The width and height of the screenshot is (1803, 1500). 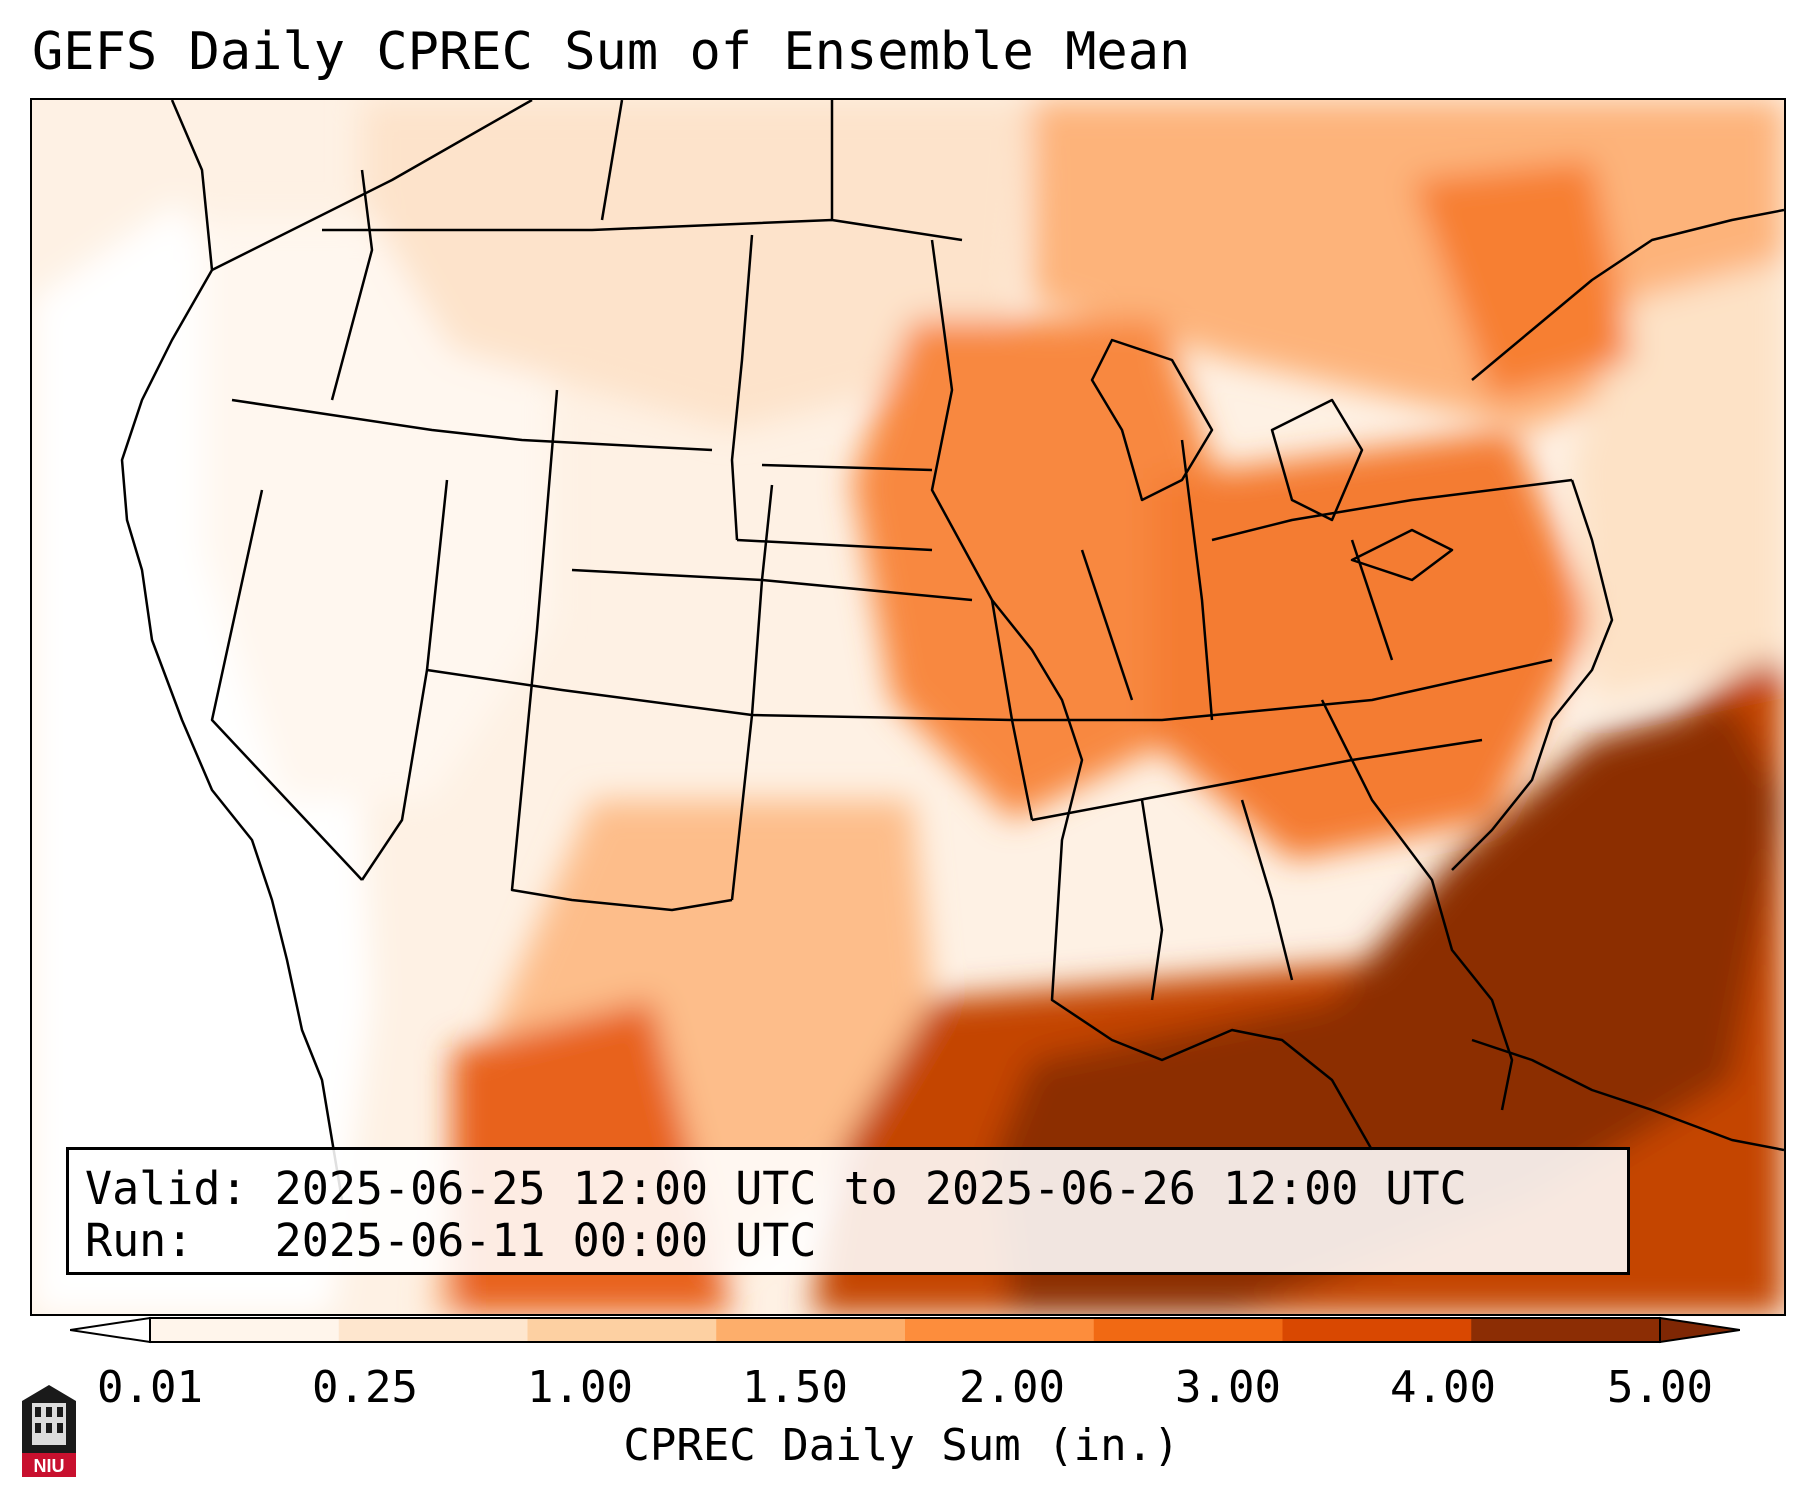 I want to click on niu-logo: NIU, so click(x=49, y=1431).